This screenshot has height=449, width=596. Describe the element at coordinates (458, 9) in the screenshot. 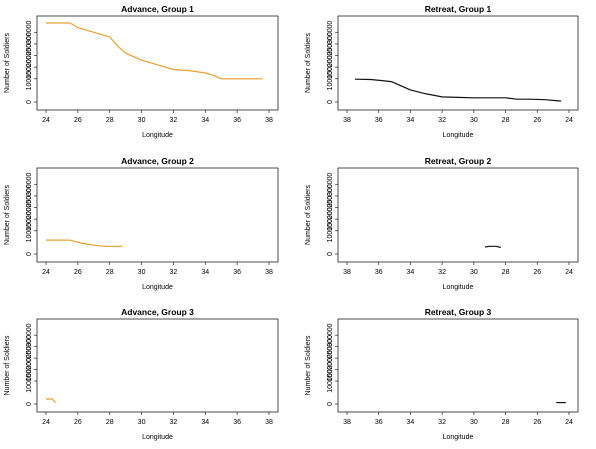

I see `chart-title: Retreat, Group 1` at that location.